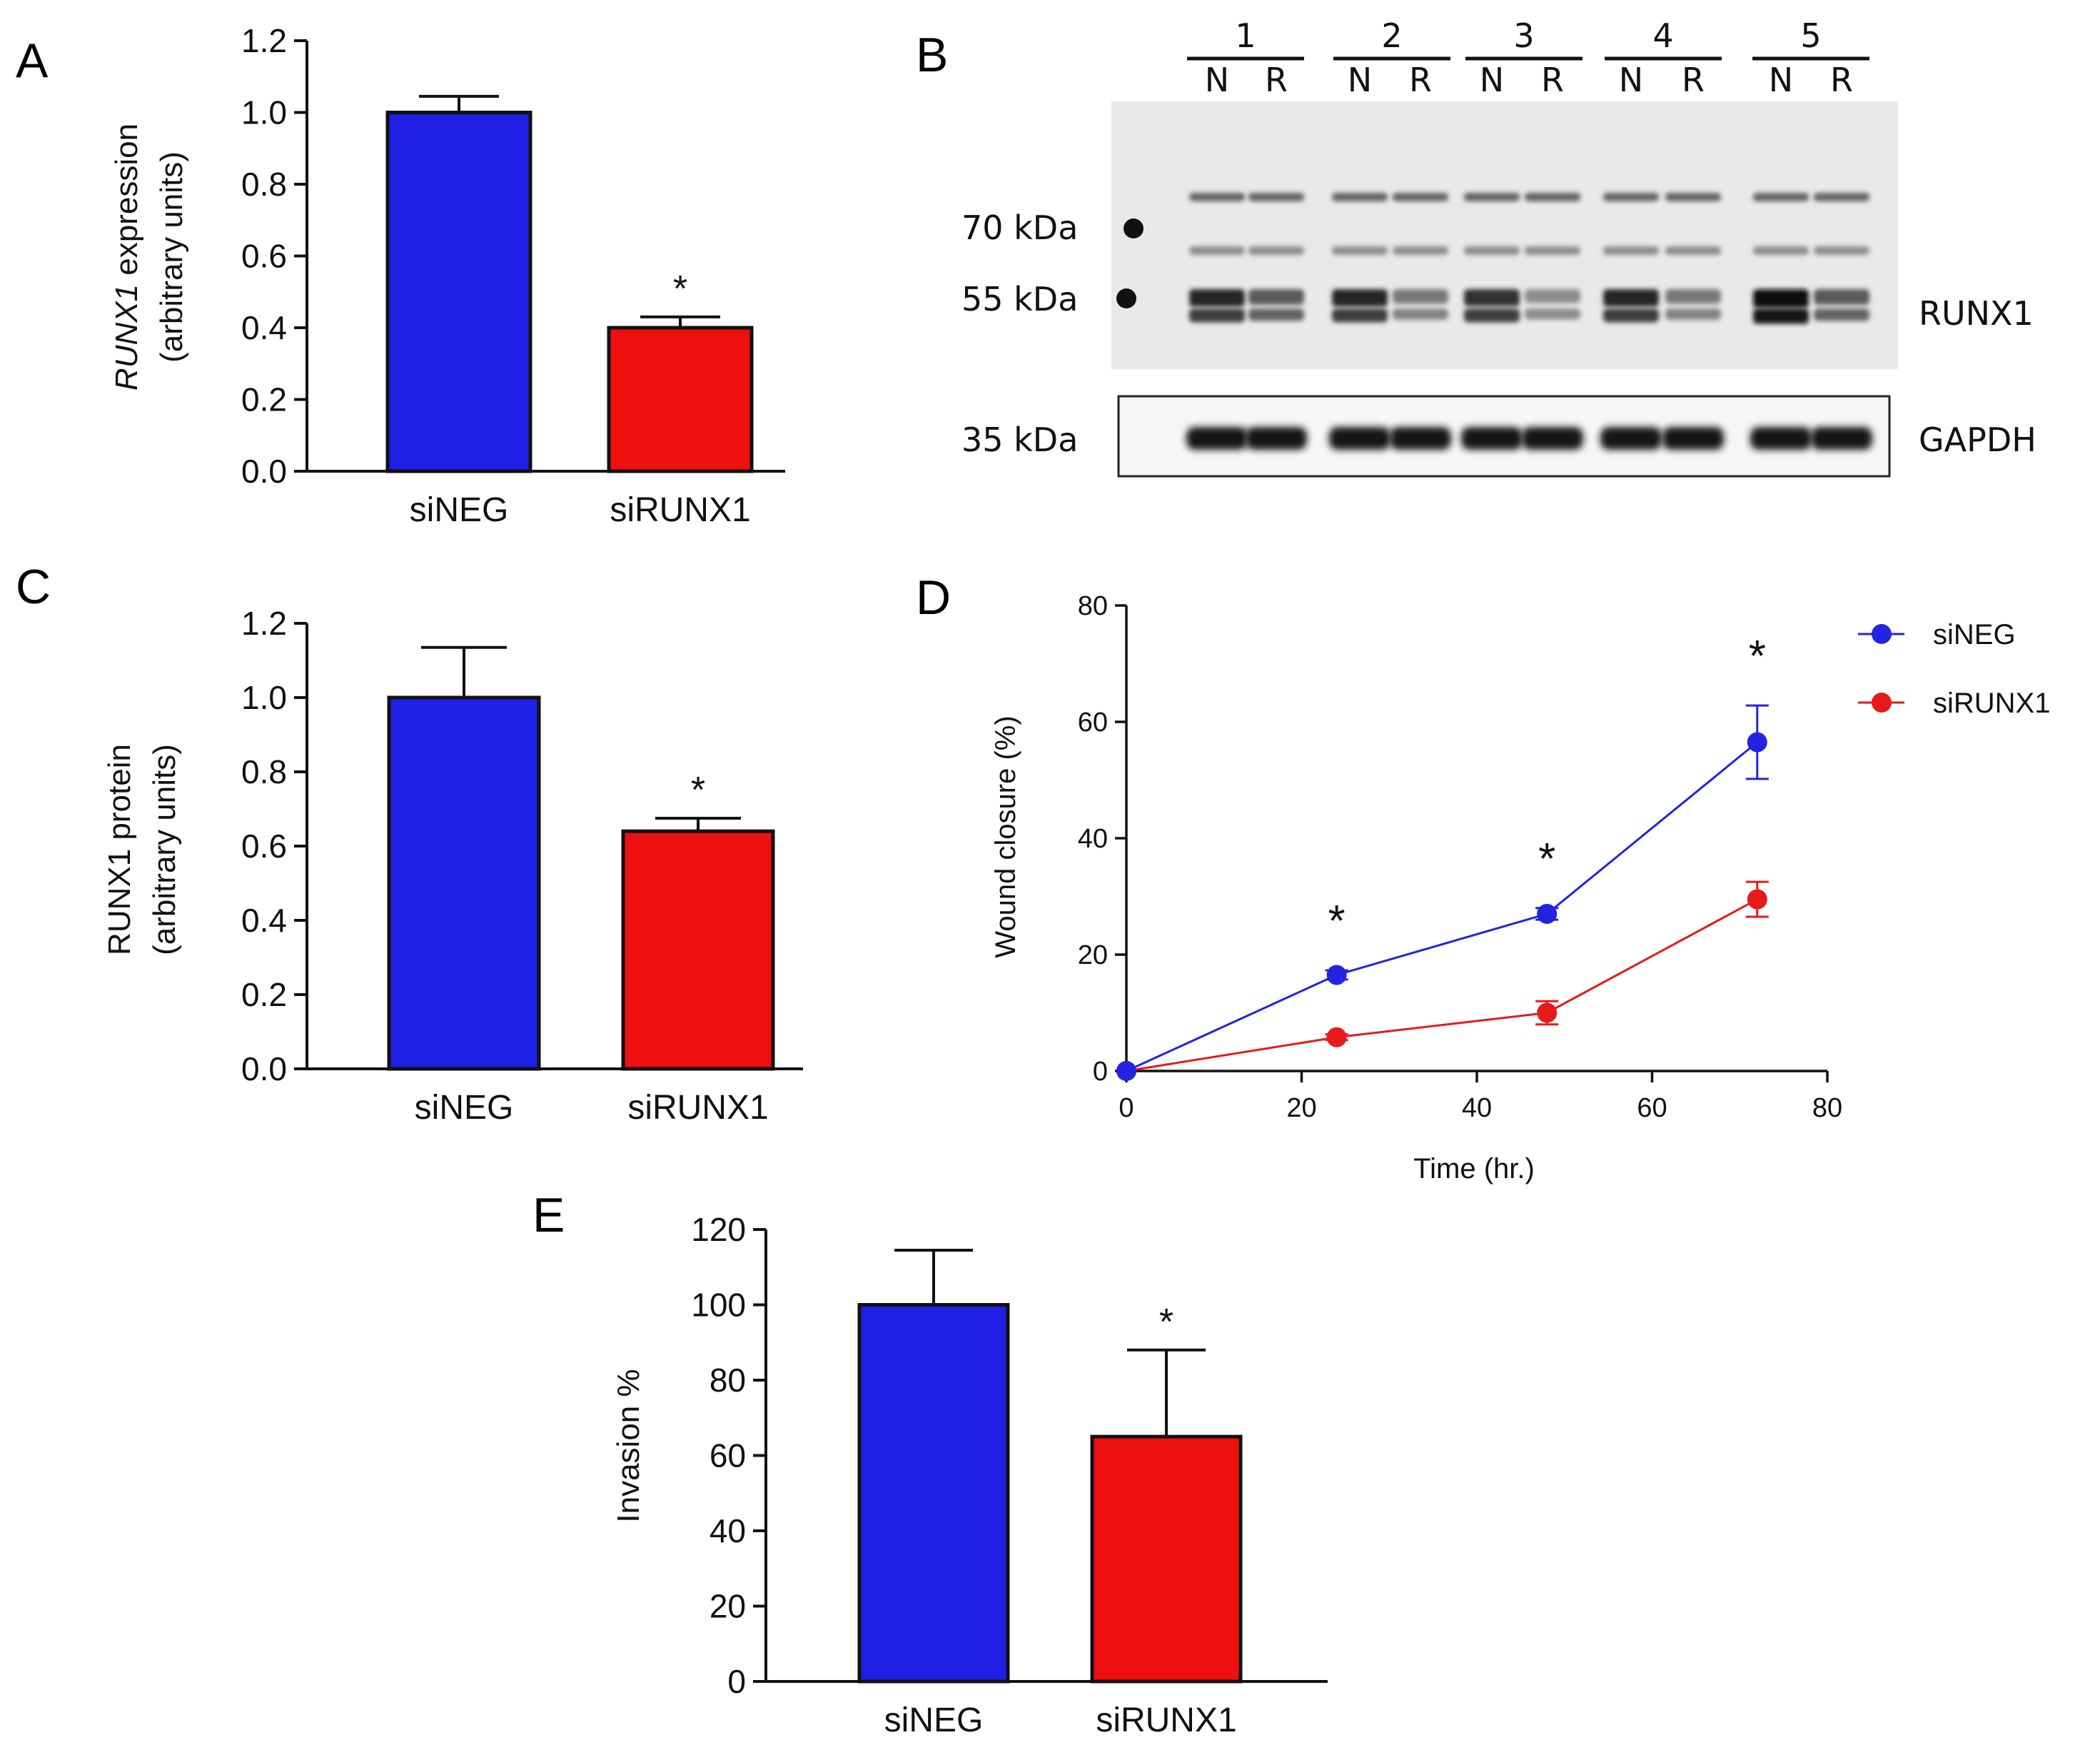 The image size is (2100, 1740). Describe the element at coordinates (1093, 955) in the screenshot. I see `panel-d-ytick-label: 20` at that location.